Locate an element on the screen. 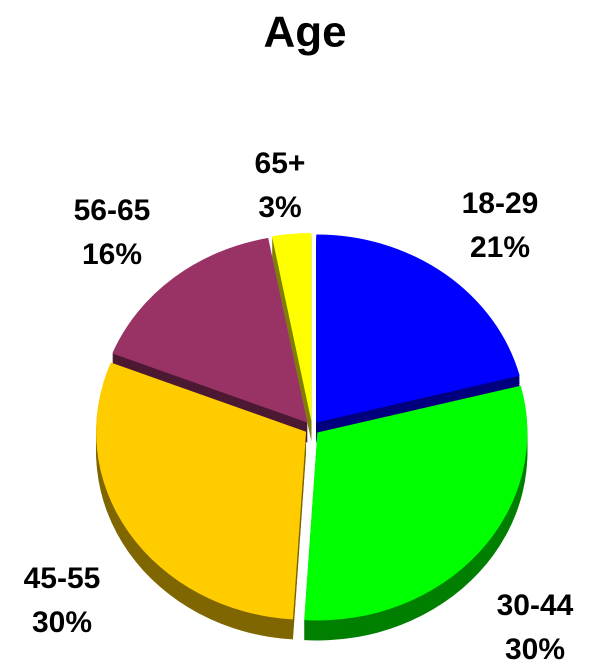 This screenshot has height=670, width=589. slice-value-label: 21% is located at coordinates (500, 247).